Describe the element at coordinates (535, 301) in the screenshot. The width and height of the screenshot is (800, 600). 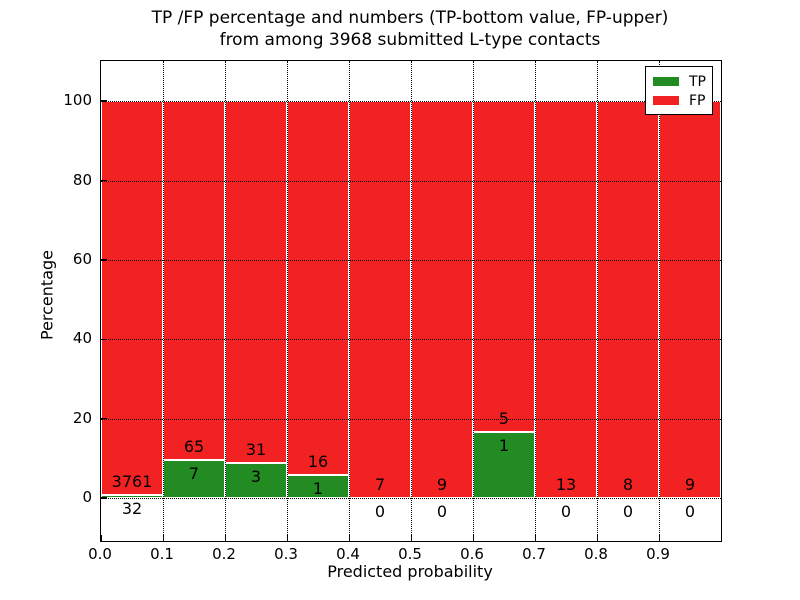
I see `gridline-v-0.7` at that location.